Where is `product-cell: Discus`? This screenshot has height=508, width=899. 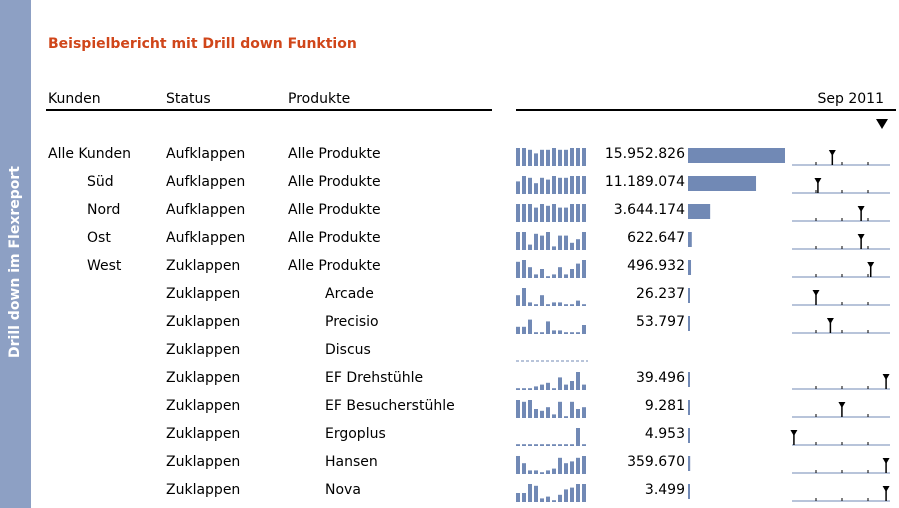 product-cell: Discus is located at coordinates (348, 350).